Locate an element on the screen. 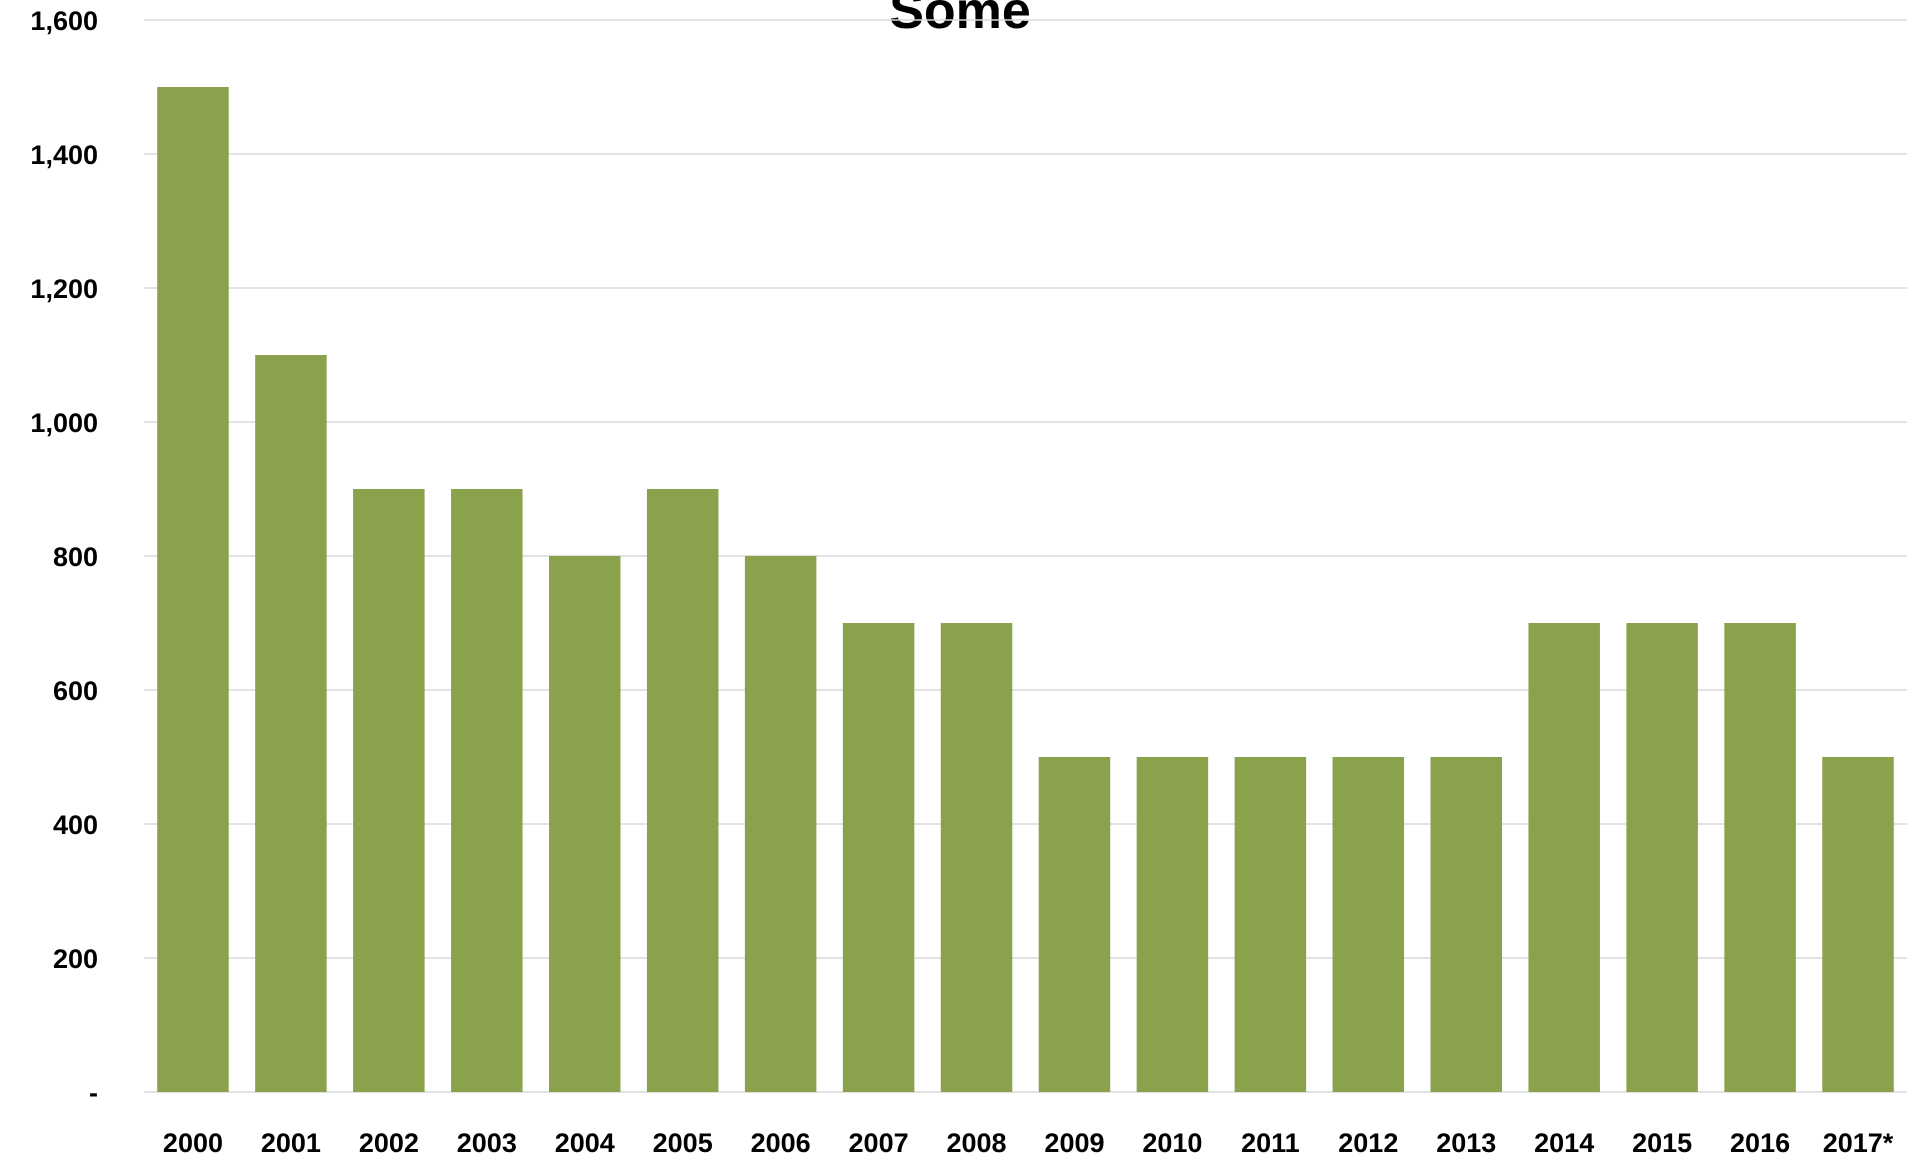 Image resolution: width=1907 pixels, height=1159 pixels. x-tick-label: 2008 is located at coordinates (976, 1143).